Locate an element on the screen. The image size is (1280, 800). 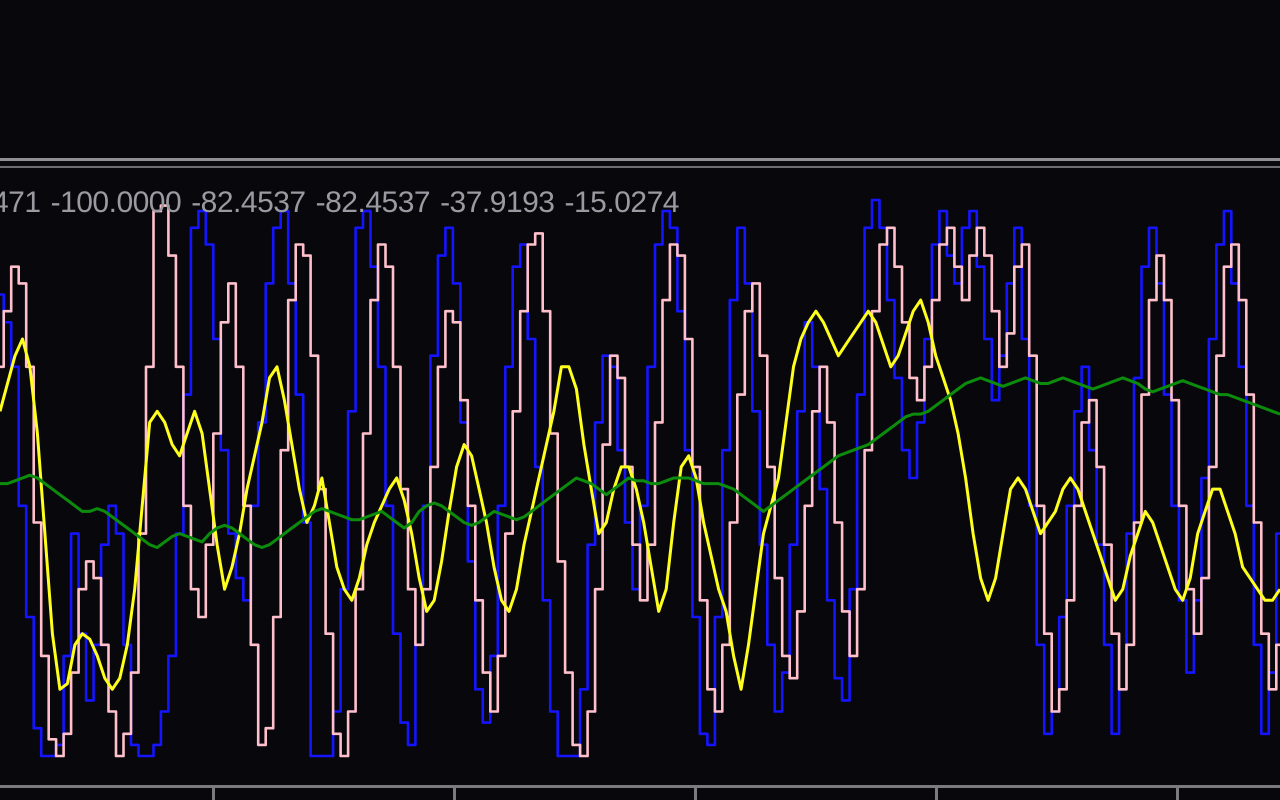
pane-separator is located at coordinates (640, 163).